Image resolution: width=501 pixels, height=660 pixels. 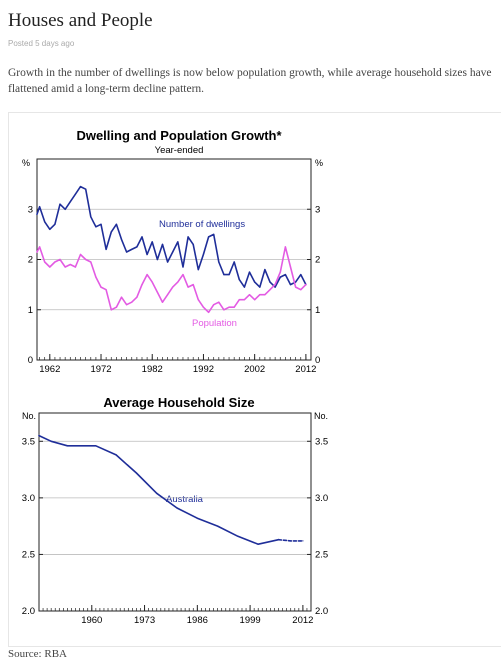 I want to click on y-tick-label-left: 2.0, so click(x=28, y=611).